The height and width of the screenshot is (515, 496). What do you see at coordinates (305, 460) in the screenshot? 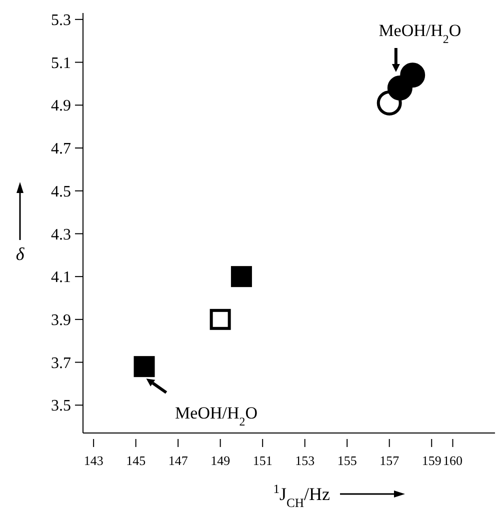
I see `x-tick-label: 153` at bounding box center [305, 460].